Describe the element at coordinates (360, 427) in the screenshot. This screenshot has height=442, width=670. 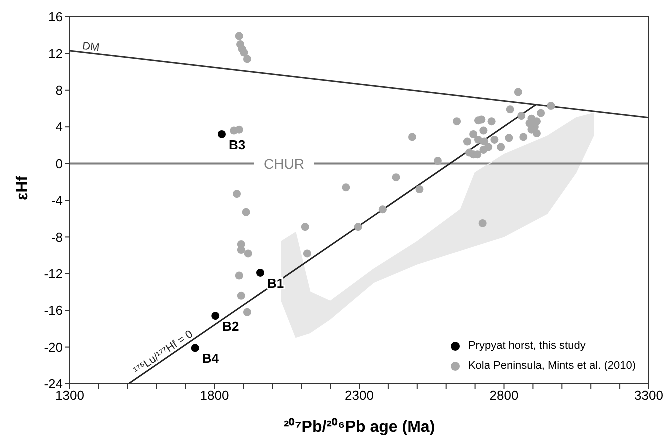
I see `x-axis-title: ²⁰⁷Pb/²⁰⁶Pb age (Ma)` at that location.